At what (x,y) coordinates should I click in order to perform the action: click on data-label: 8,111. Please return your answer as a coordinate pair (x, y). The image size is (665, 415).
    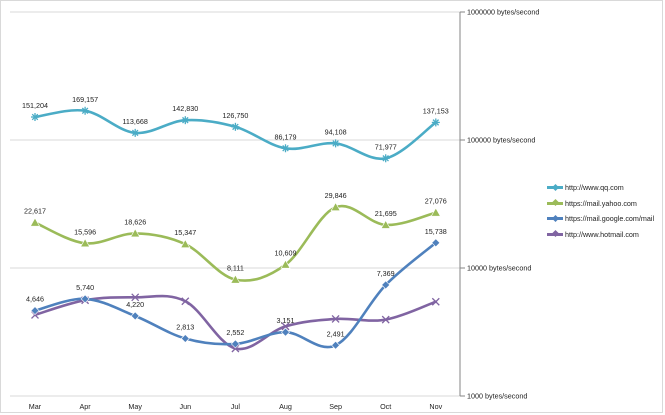
    Looking at the image, I should click on (235, 268).